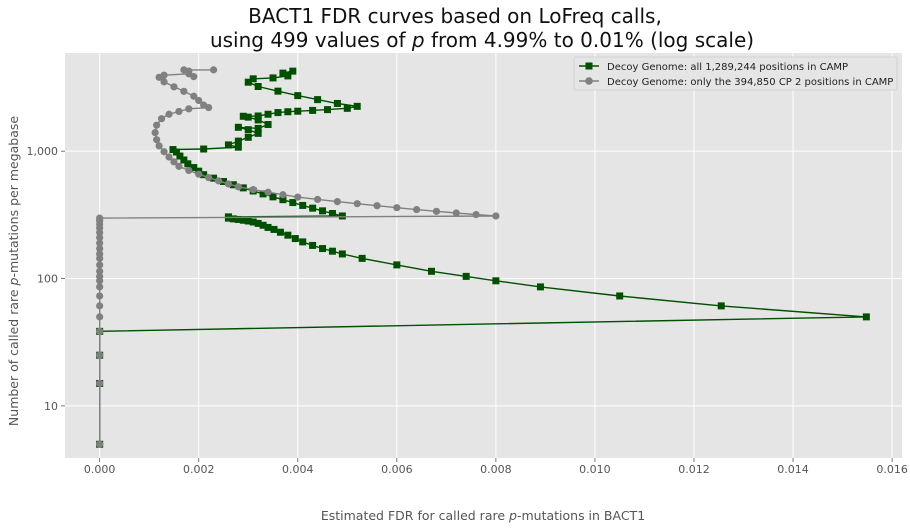 This screenshot has width=910, height=532. Describe the element at coordinates (43, 151) in the screenshot. I see `y-tick-label: 1,000` at that location.